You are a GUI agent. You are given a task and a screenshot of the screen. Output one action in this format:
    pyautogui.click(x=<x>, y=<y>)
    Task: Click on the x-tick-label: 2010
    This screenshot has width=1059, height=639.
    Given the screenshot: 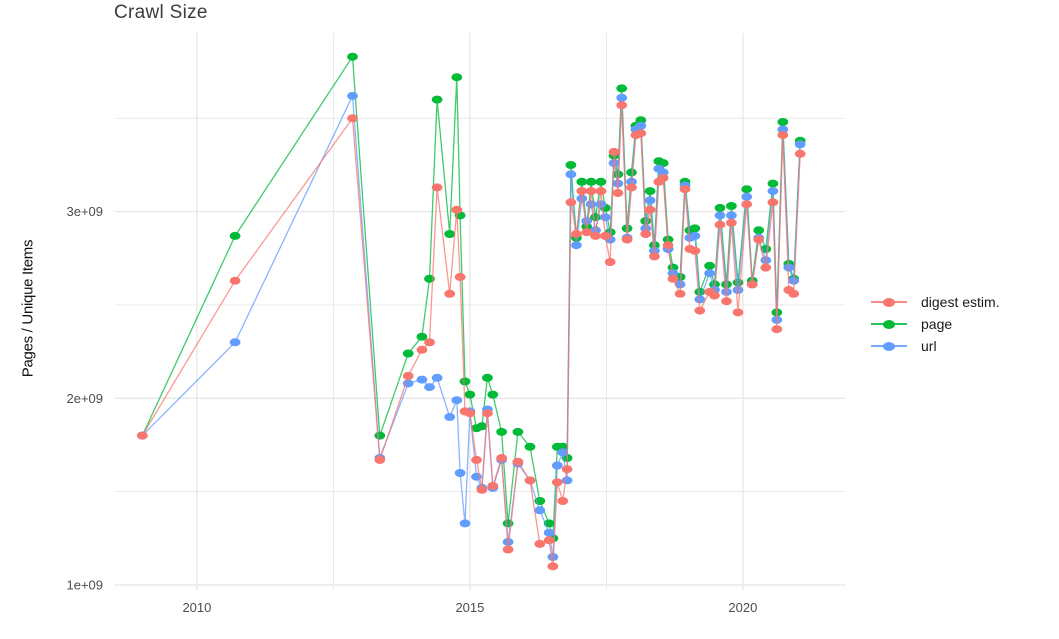 What is the action you would take?
    pyautogui.click(x=196, y=607)
    